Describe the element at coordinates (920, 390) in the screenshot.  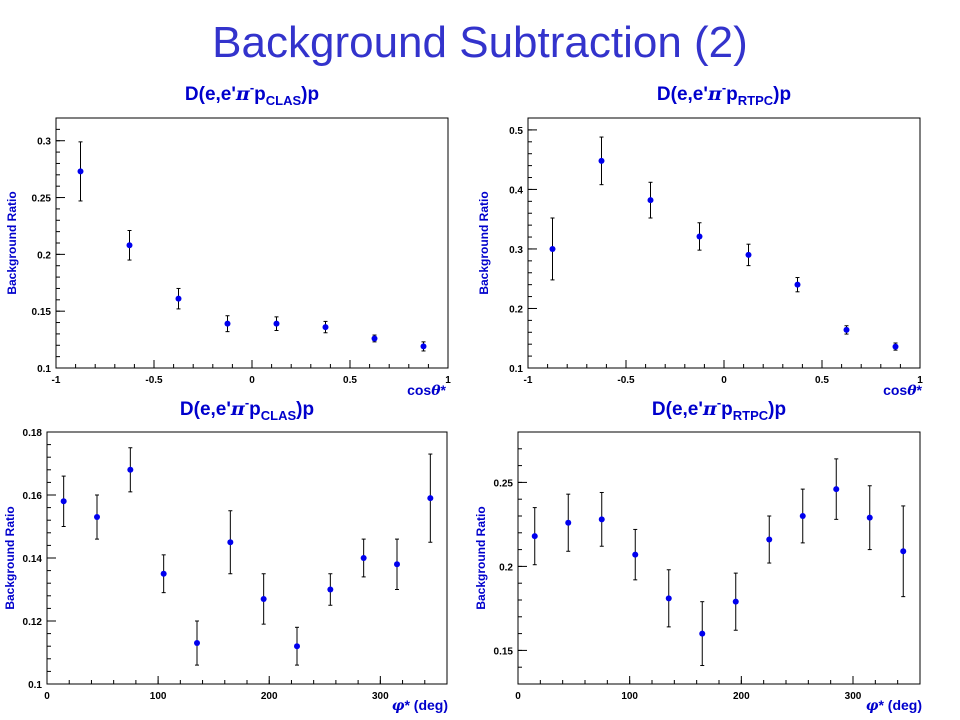
I see `x-label-suffix: *` at that location.